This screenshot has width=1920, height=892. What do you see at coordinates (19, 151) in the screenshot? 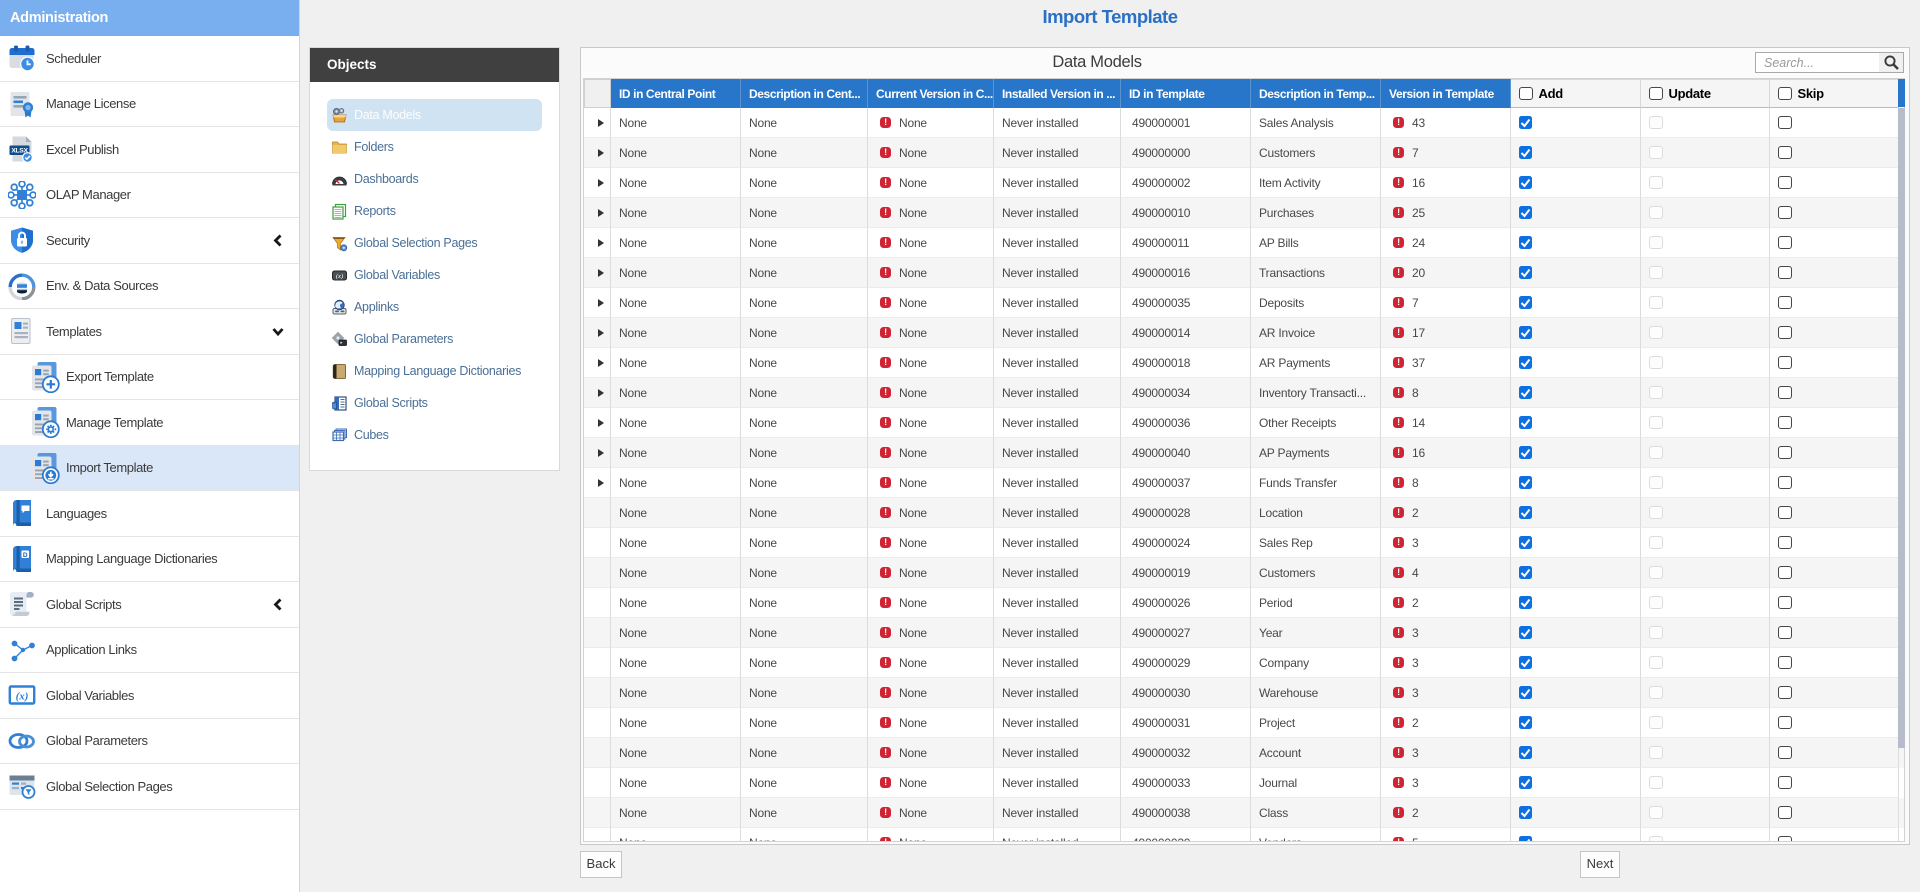
I see `svg-text: XLSX` at bounding box center [19, 151].